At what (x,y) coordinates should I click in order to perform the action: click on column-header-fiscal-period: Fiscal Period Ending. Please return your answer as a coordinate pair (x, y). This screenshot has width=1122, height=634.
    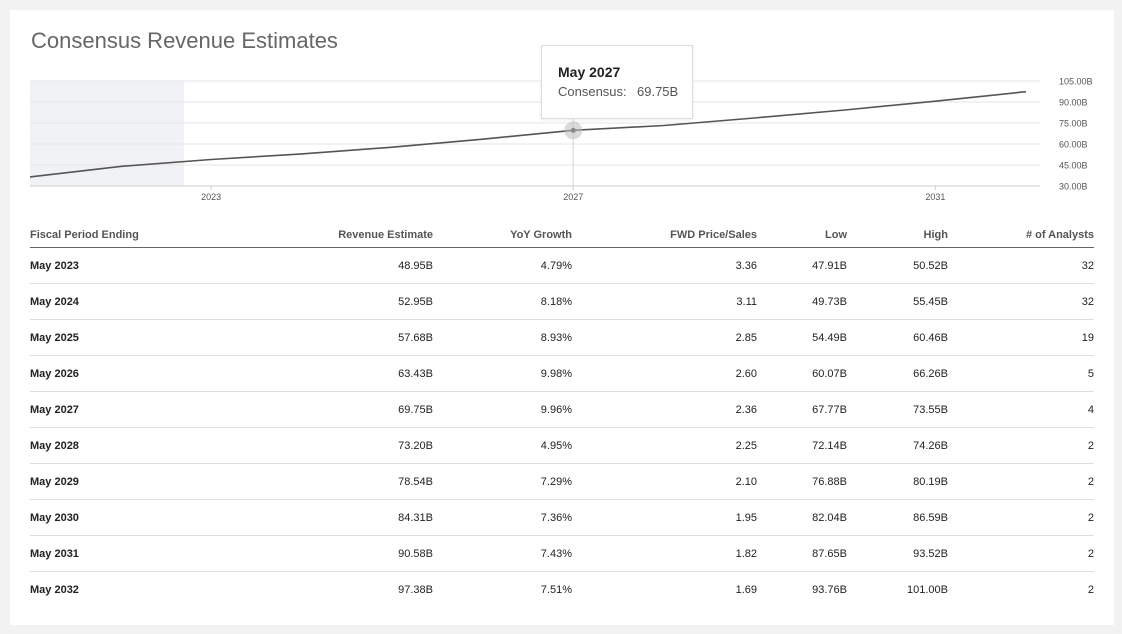
    Looking at the image, I should click on (125, 235).